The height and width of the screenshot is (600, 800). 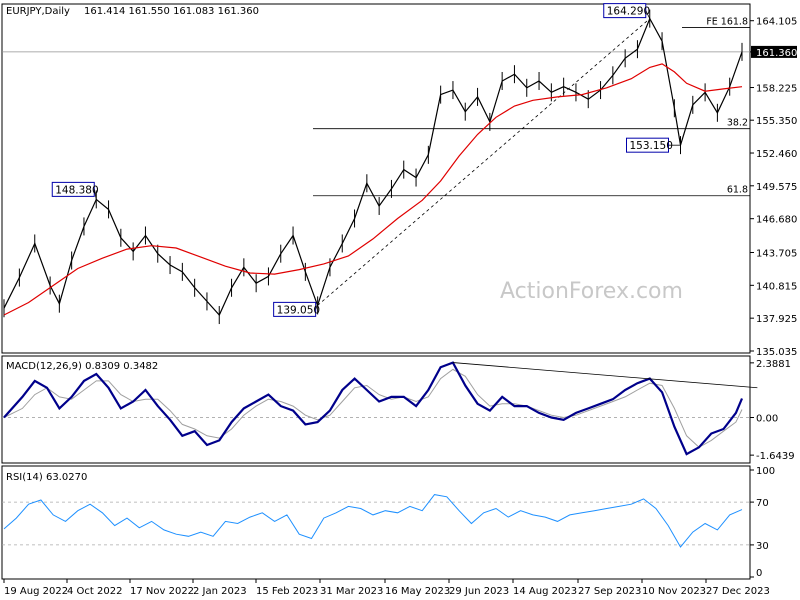 What do you see at coordinates (773, 364) in the screenshot?
I see `macd-y-tick-label: 2.3881` at bounding box center [773, 364].